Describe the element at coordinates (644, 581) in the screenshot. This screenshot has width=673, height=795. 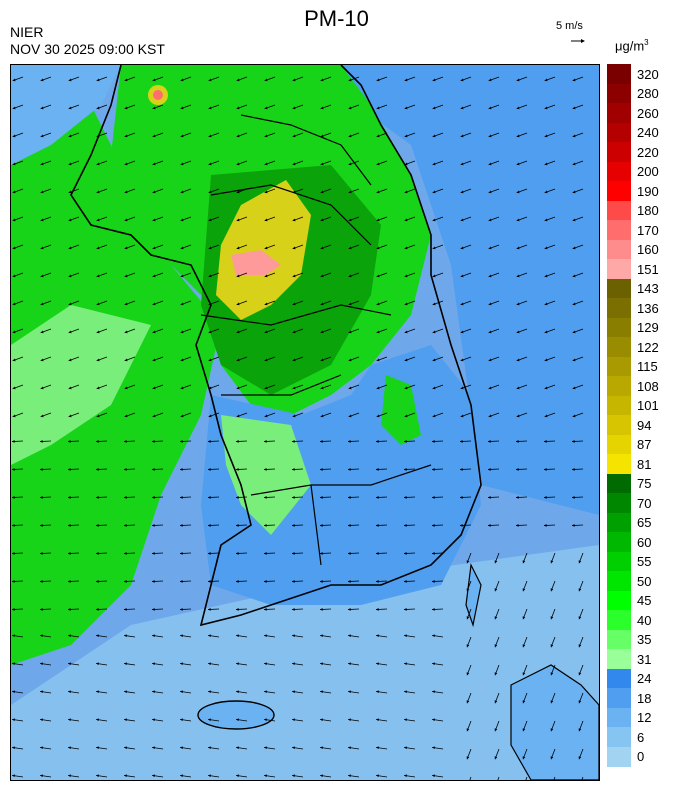
I see `legend-label: 50` at that location.